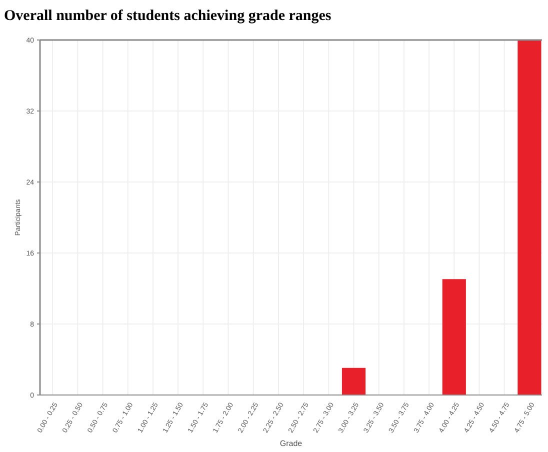  I want to click on chart-title: Overall number of students achieving grade ranges, so click(168, 16).